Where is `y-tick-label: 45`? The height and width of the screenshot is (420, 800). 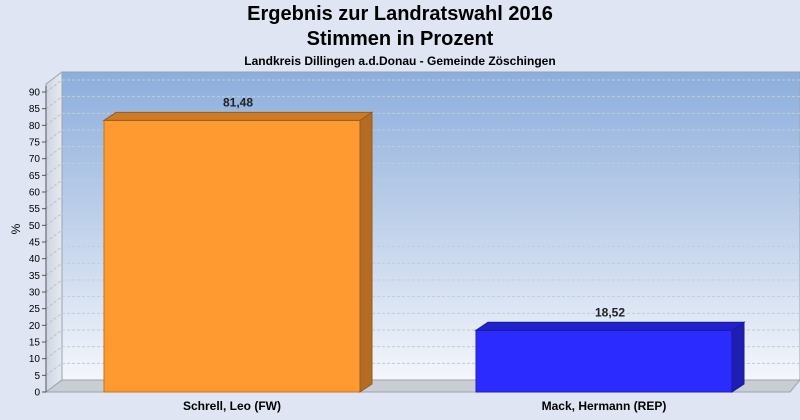
y-tick-label: 45 is located at coordinates (35, 243).